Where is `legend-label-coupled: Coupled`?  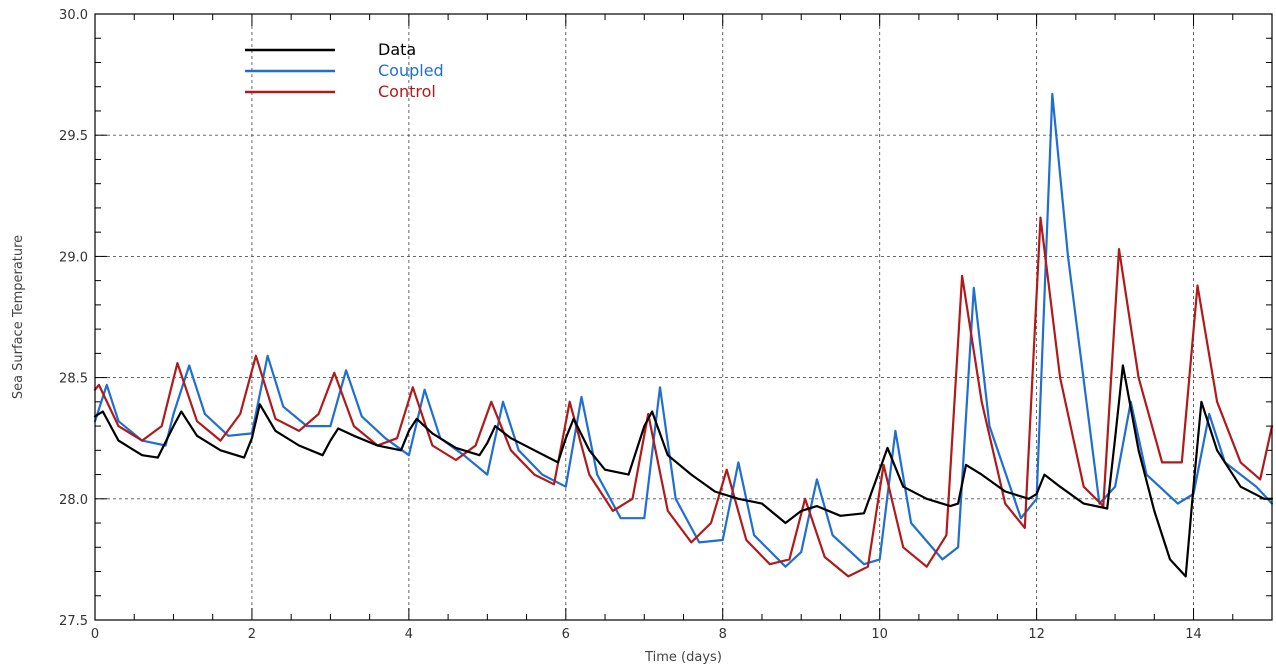 legend-label-coupled: Coupled is located at coordinates (411, 70).